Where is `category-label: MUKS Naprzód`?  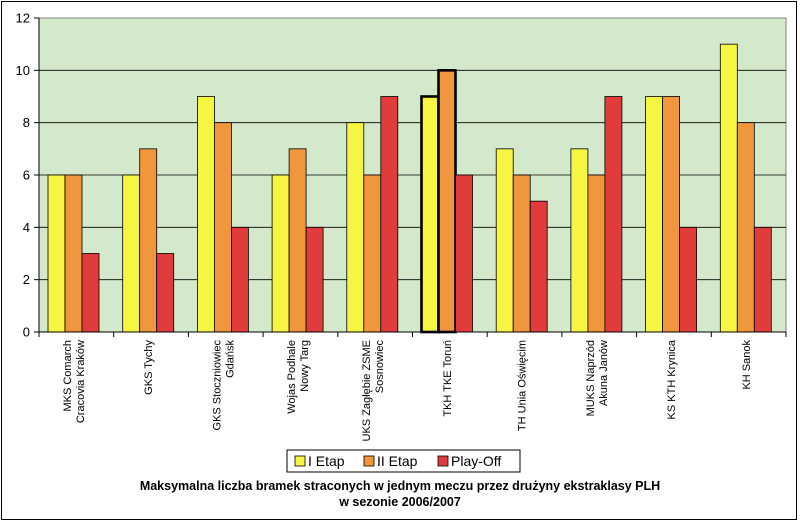
category-label: MUKS Naprzód is located at coordinates (591, 378).